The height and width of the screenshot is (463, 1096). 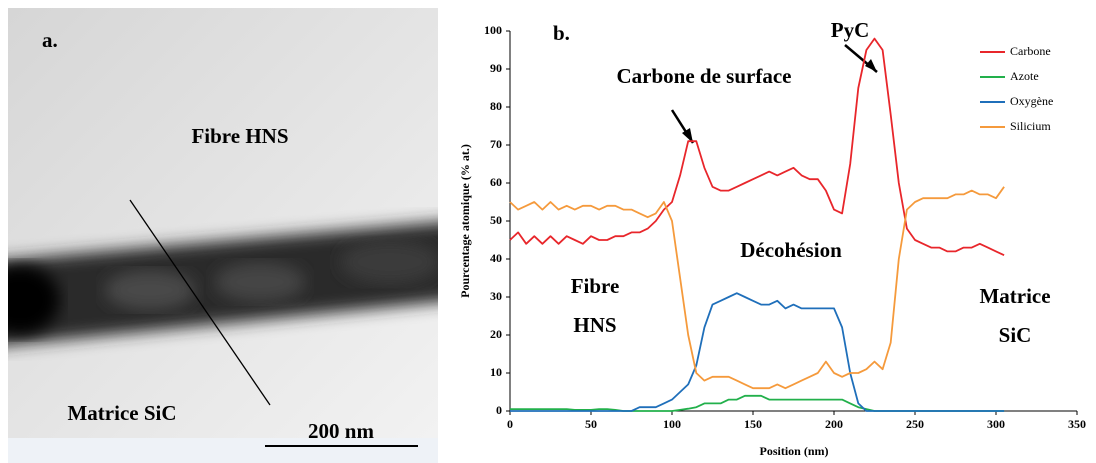 What do you see at coordinates (704, 76) in the screenshot?
I see `annotation: Carbone de surface` at bounding box center [704, 76].